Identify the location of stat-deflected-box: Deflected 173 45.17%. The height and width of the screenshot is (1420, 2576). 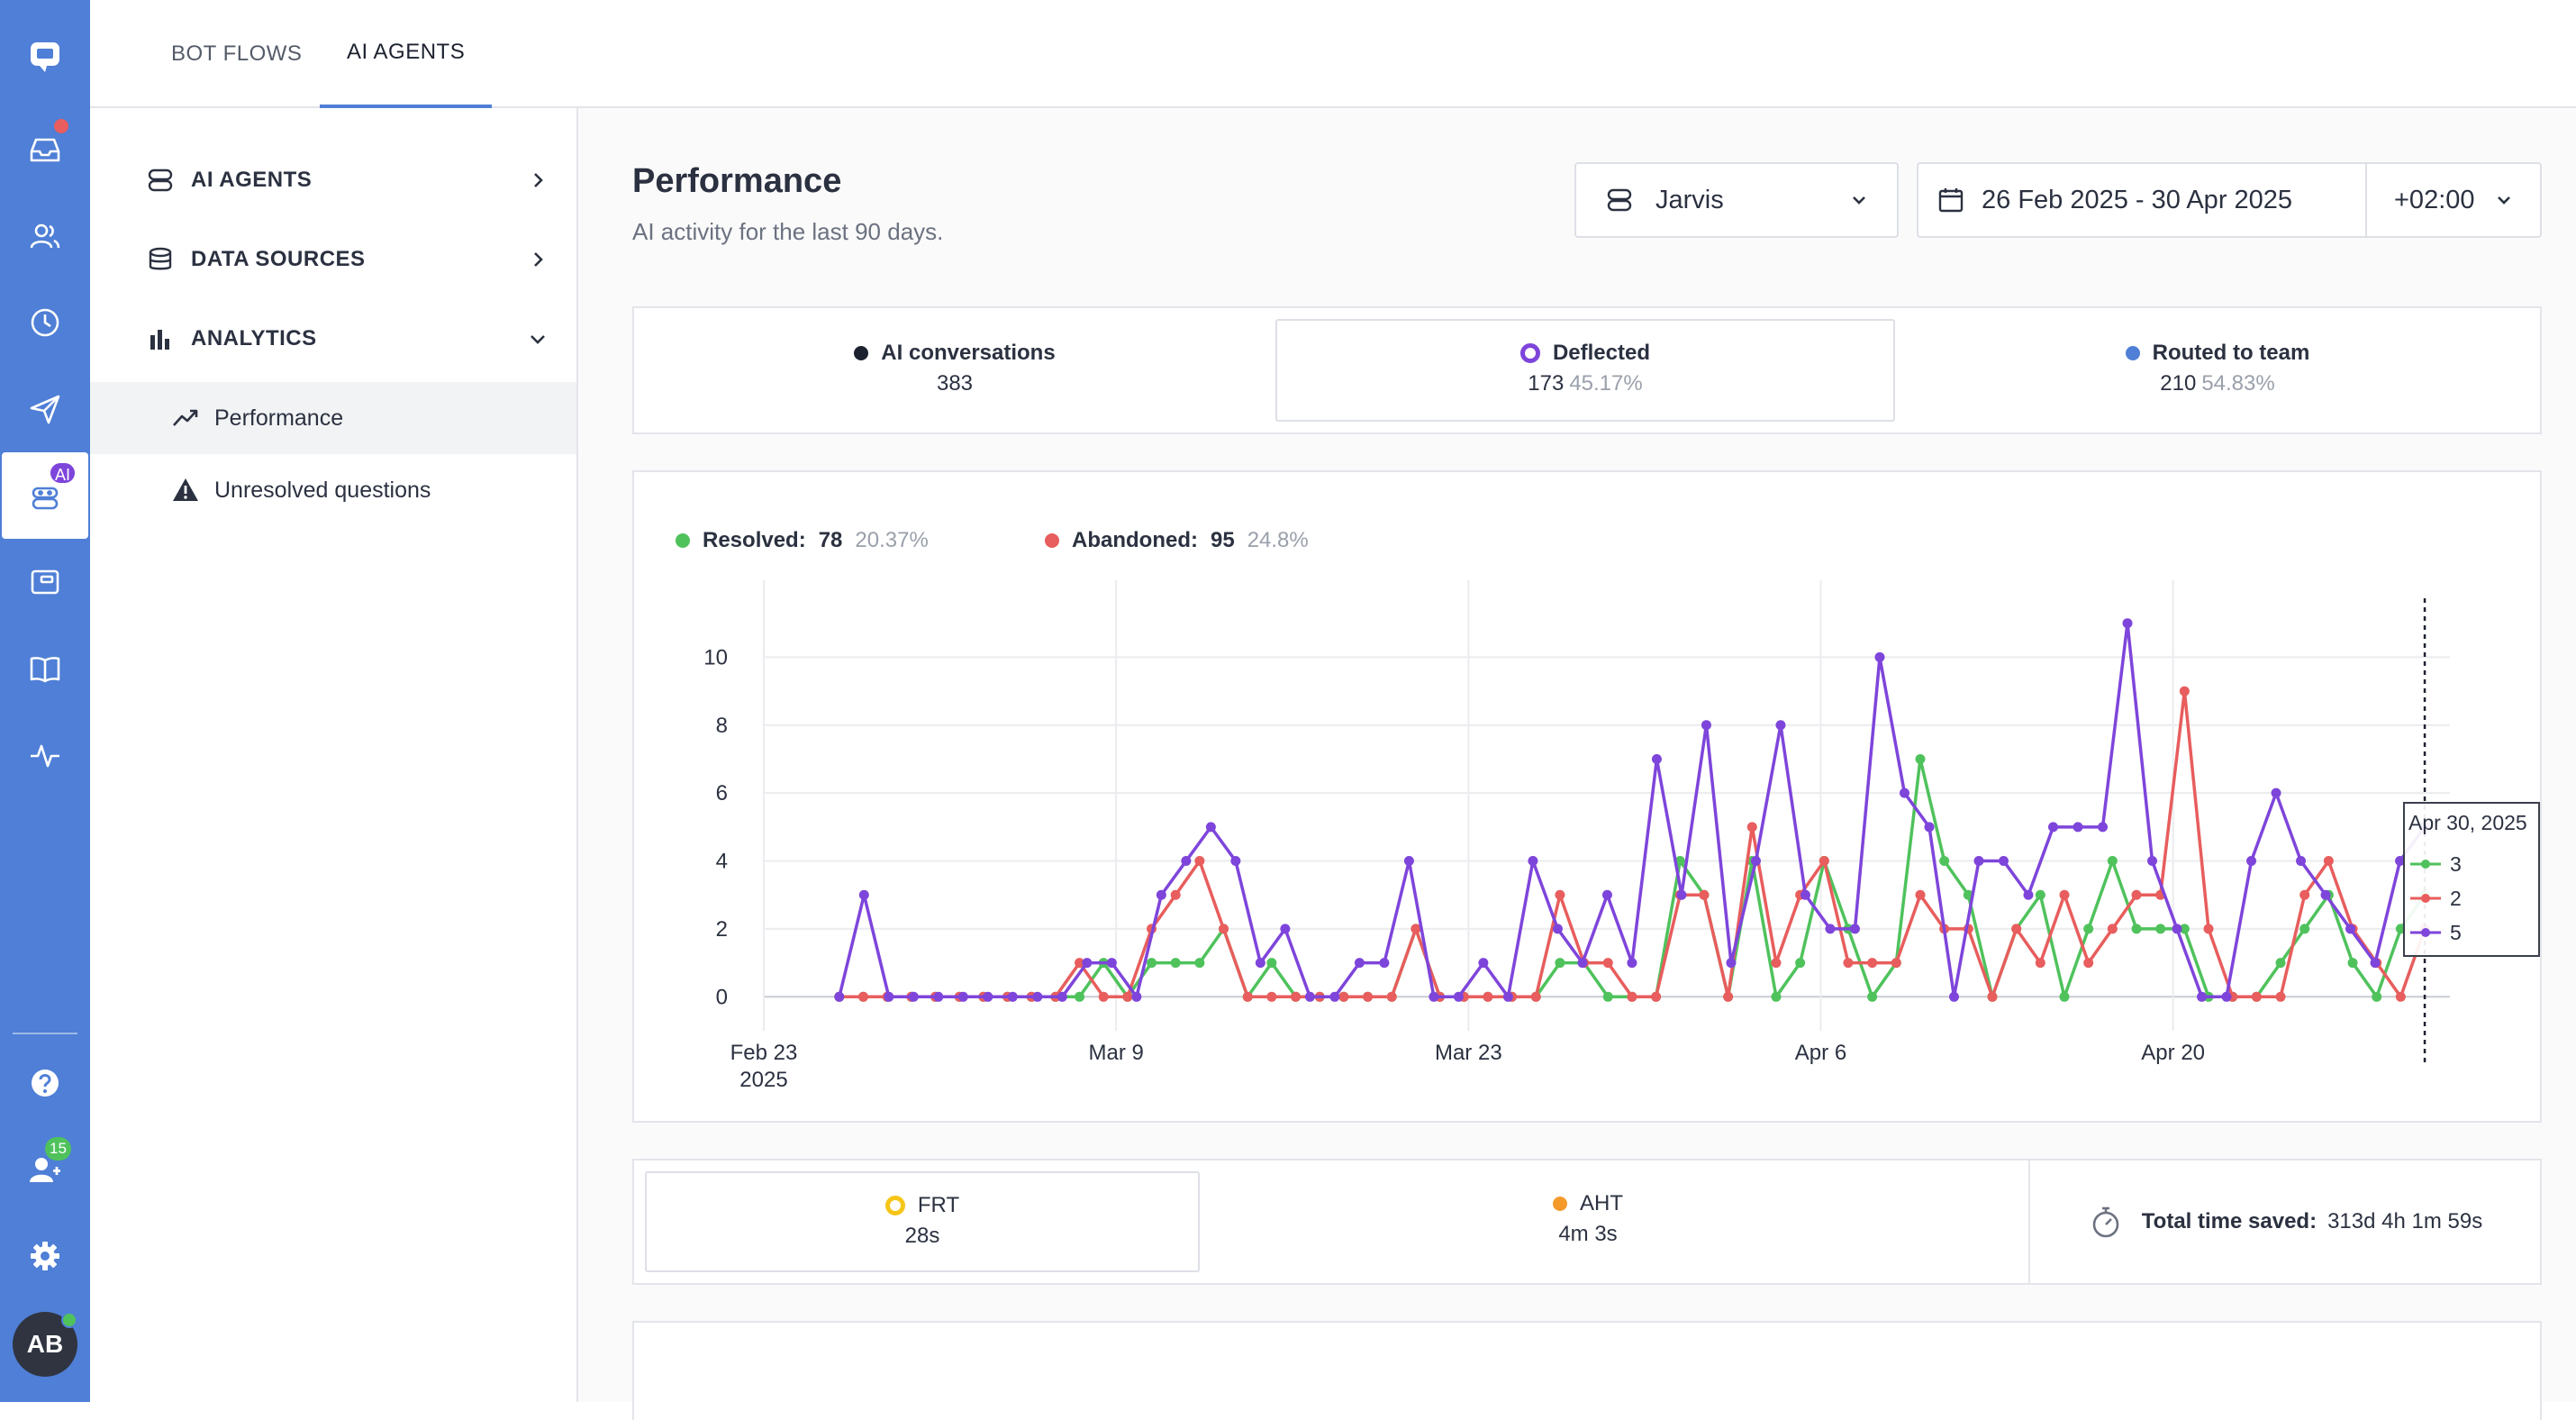
(1585, 370).